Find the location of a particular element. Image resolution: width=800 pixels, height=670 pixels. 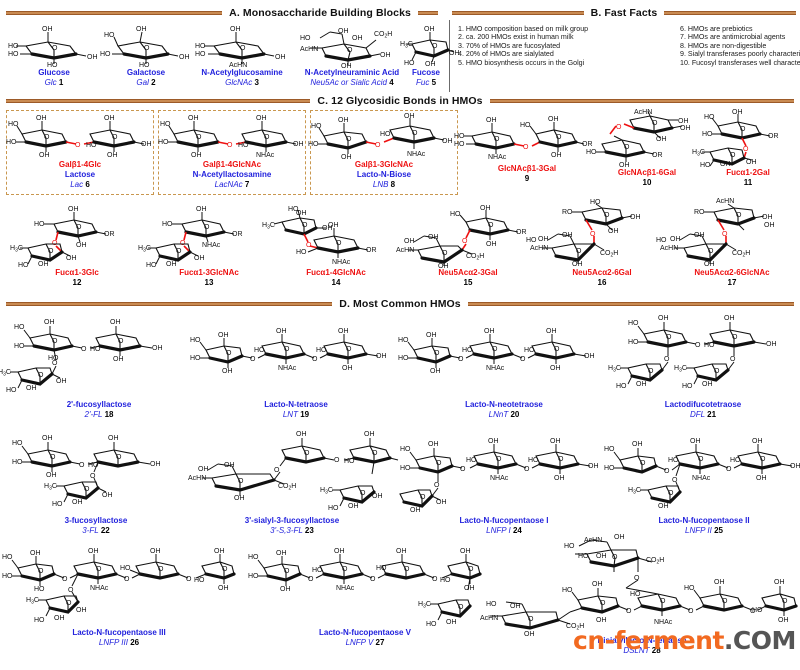

structure-13: OH HO OR NHAc O O H3C OH OH HO O is located at coordinates (205, 237).